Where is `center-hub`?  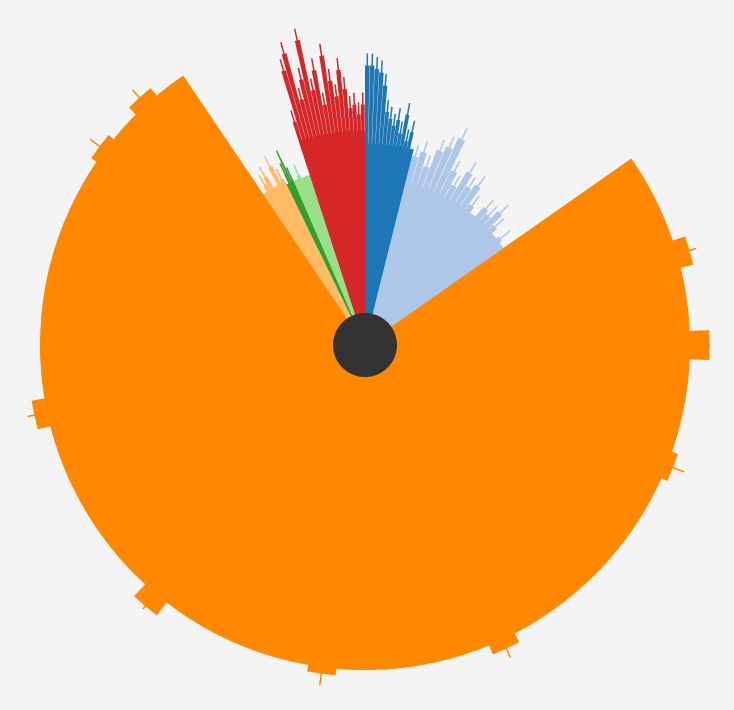
center-hub is located at coordinates (365, 345).